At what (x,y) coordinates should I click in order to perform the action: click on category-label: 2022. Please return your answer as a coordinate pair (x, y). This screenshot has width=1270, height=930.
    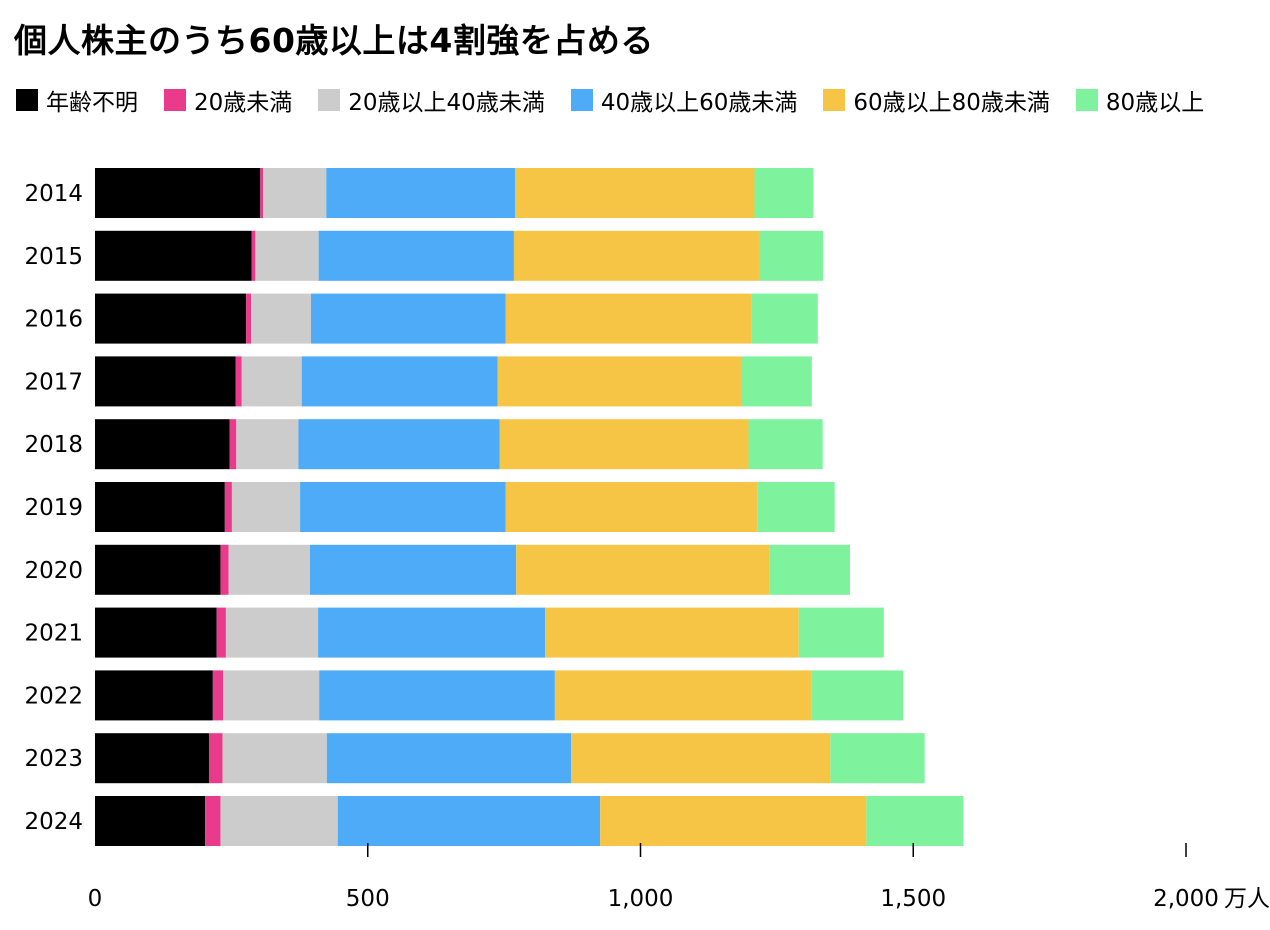
    Looking at the image, I should click on (53, 696).